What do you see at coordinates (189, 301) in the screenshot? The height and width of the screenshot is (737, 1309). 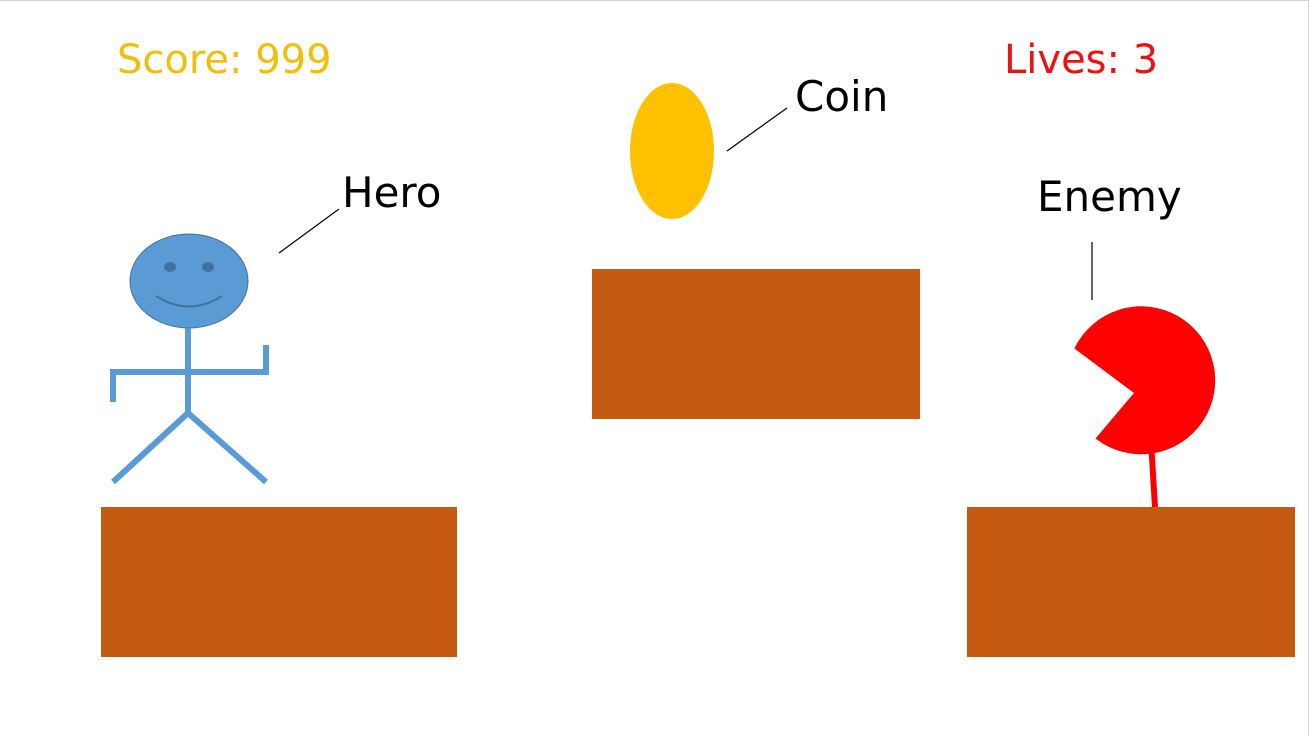 I see `hero-smile` at bounding box center [189, 301].